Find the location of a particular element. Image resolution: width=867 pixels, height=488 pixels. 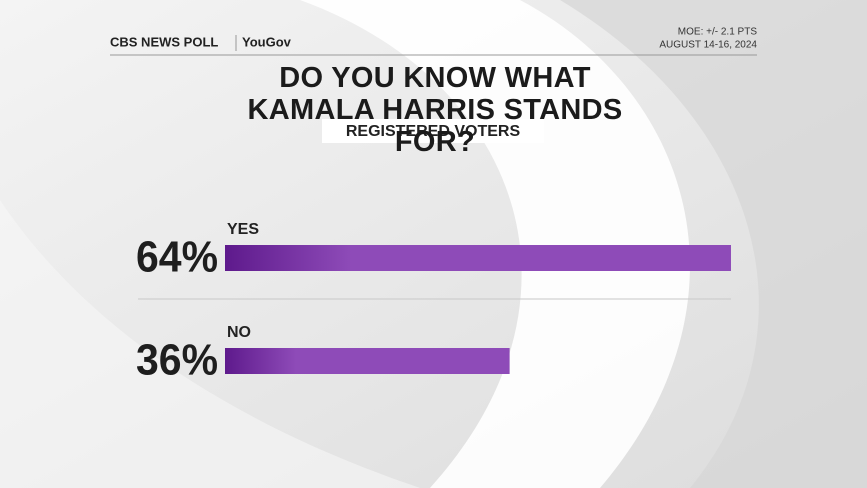

category-label: YES is located at coordinates (243, 229).